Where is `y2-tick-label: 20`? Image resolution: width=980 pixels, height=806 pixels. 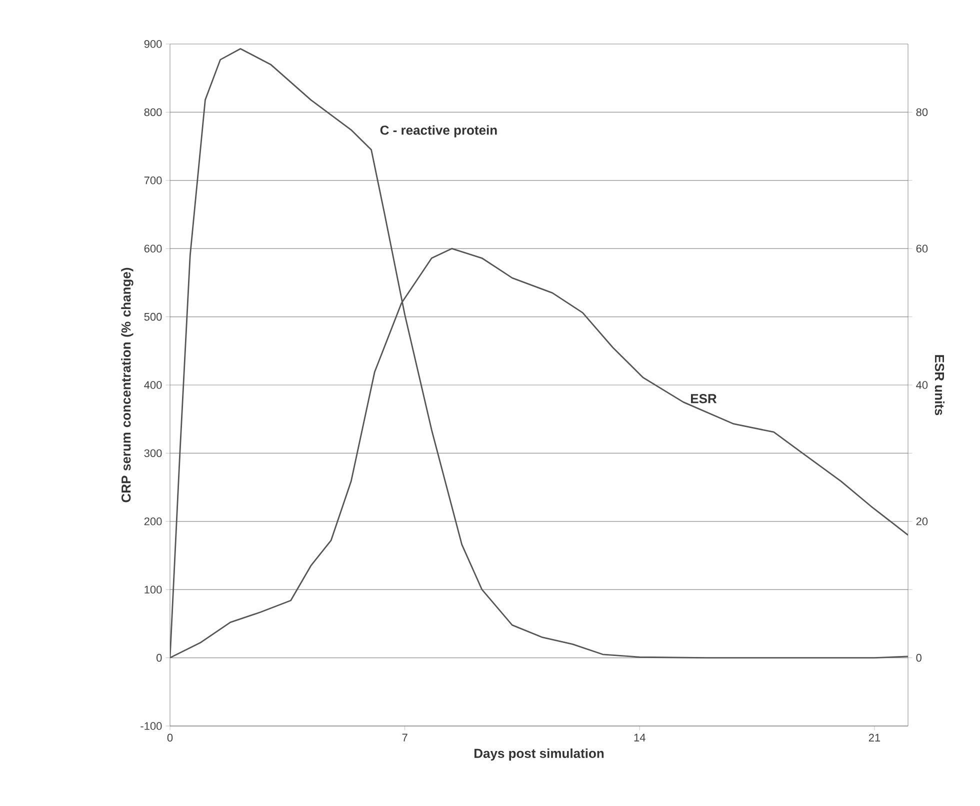 y2-tick-label: 20 is located at coordinates (922, 522).